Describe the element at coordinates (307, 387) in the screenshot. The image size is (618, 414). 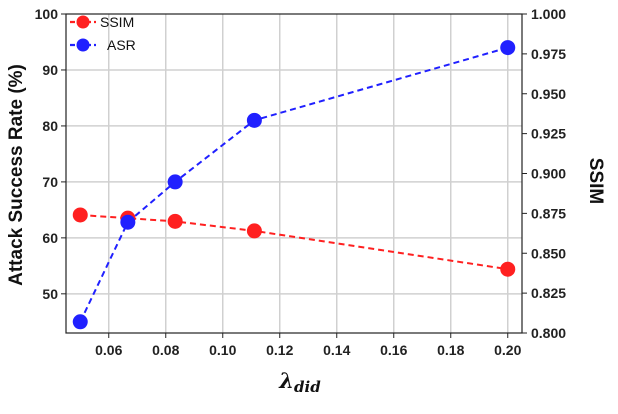
I see `x-axis-title-sub: did` at that location.